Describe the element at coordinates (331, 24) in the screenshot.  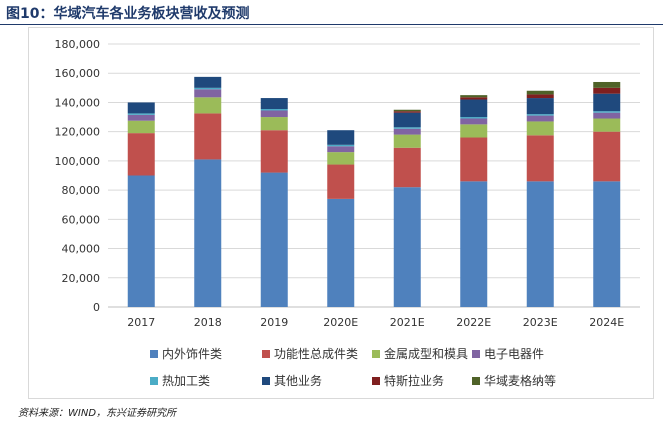
I see `title-rule` at that location.